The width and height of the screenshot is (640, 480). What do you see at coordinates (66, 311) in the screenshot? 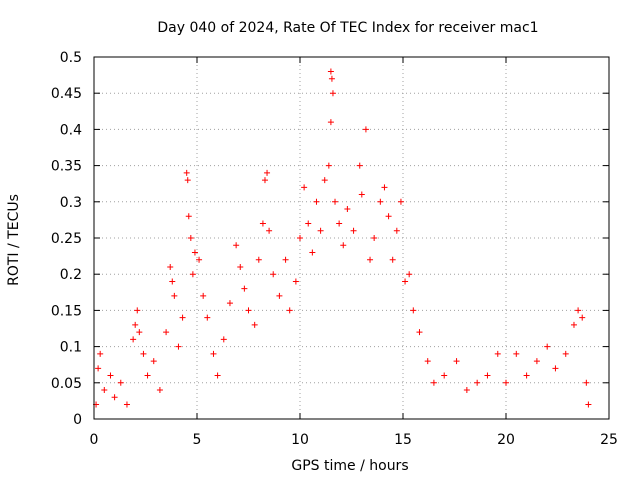
I see `y-tick-label: 0.15` at bounding box center [66, 311].